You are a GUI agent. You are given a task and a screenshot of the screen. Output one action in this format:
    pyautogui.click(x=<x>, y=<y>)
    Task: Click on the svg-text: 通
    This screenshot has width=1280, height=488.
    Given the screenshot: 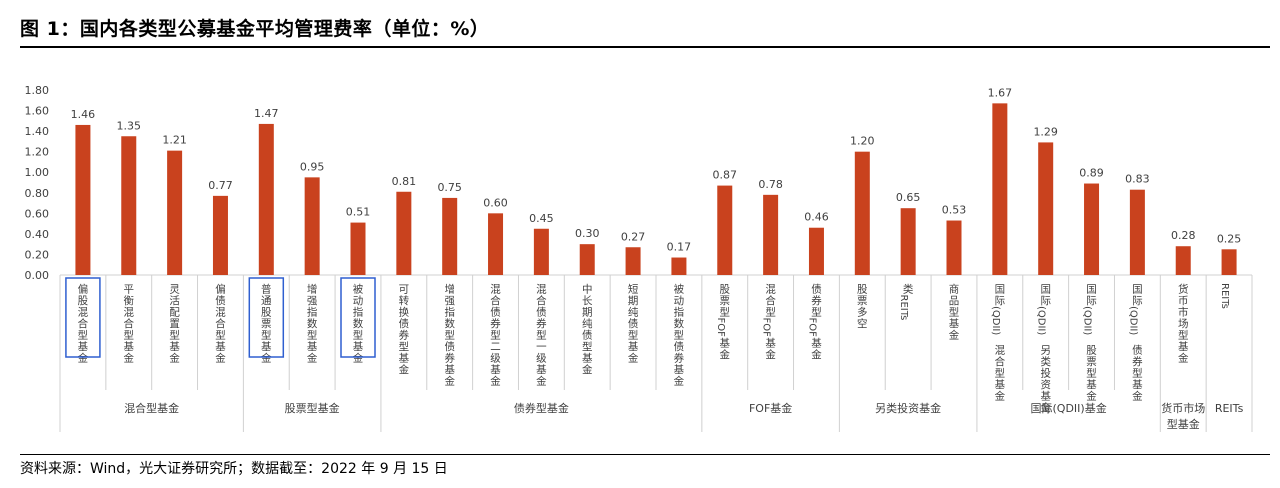 What is the action you would take?
    pyautogui.click(x=266, y=301)
    